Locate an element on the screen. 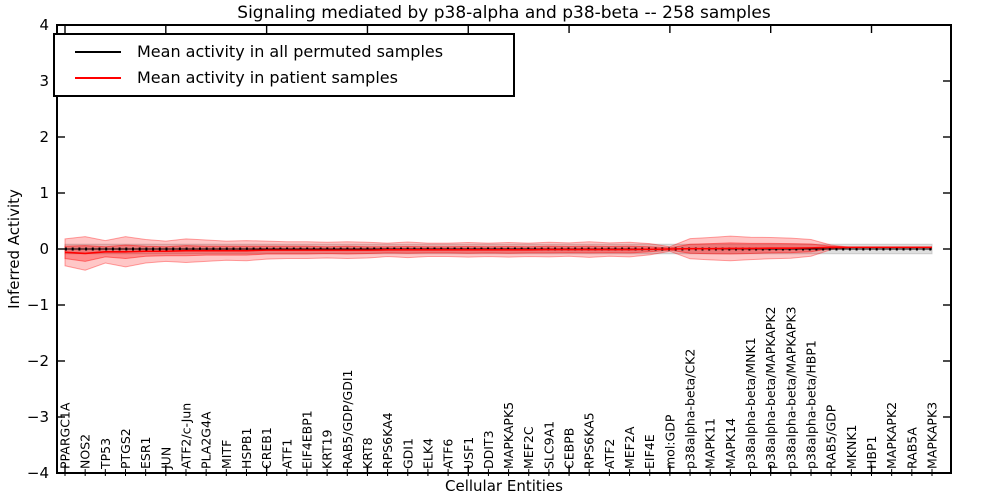 This screenshot has width=1000, height=500. x-tick-label: PTGS2 is located at coordinates (125, 448).